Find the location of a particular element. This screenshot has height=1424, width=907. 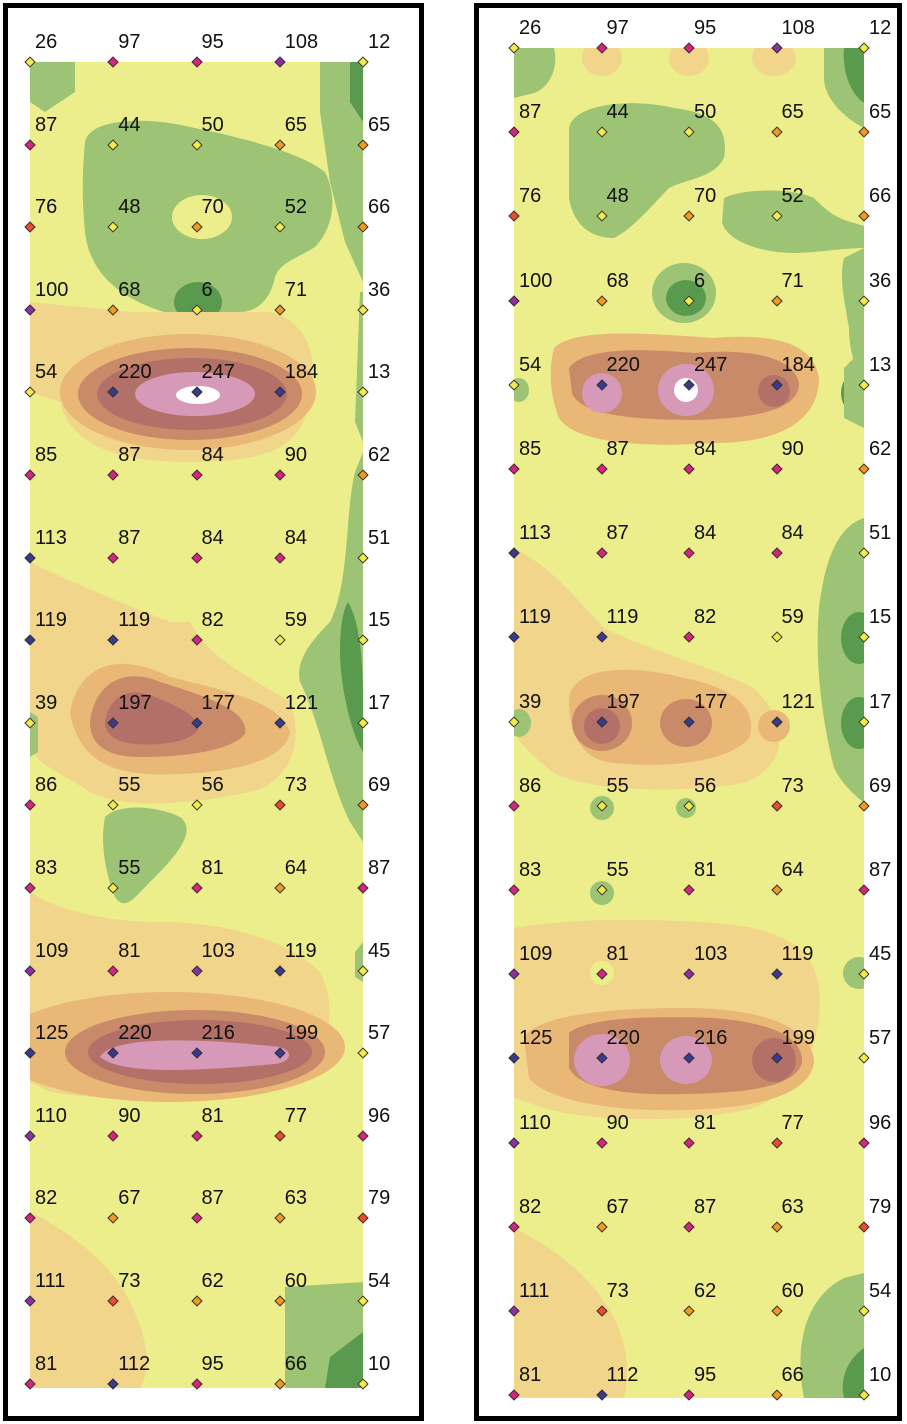

right-sample-value-label: 50 is located at coordinates (705, 112).